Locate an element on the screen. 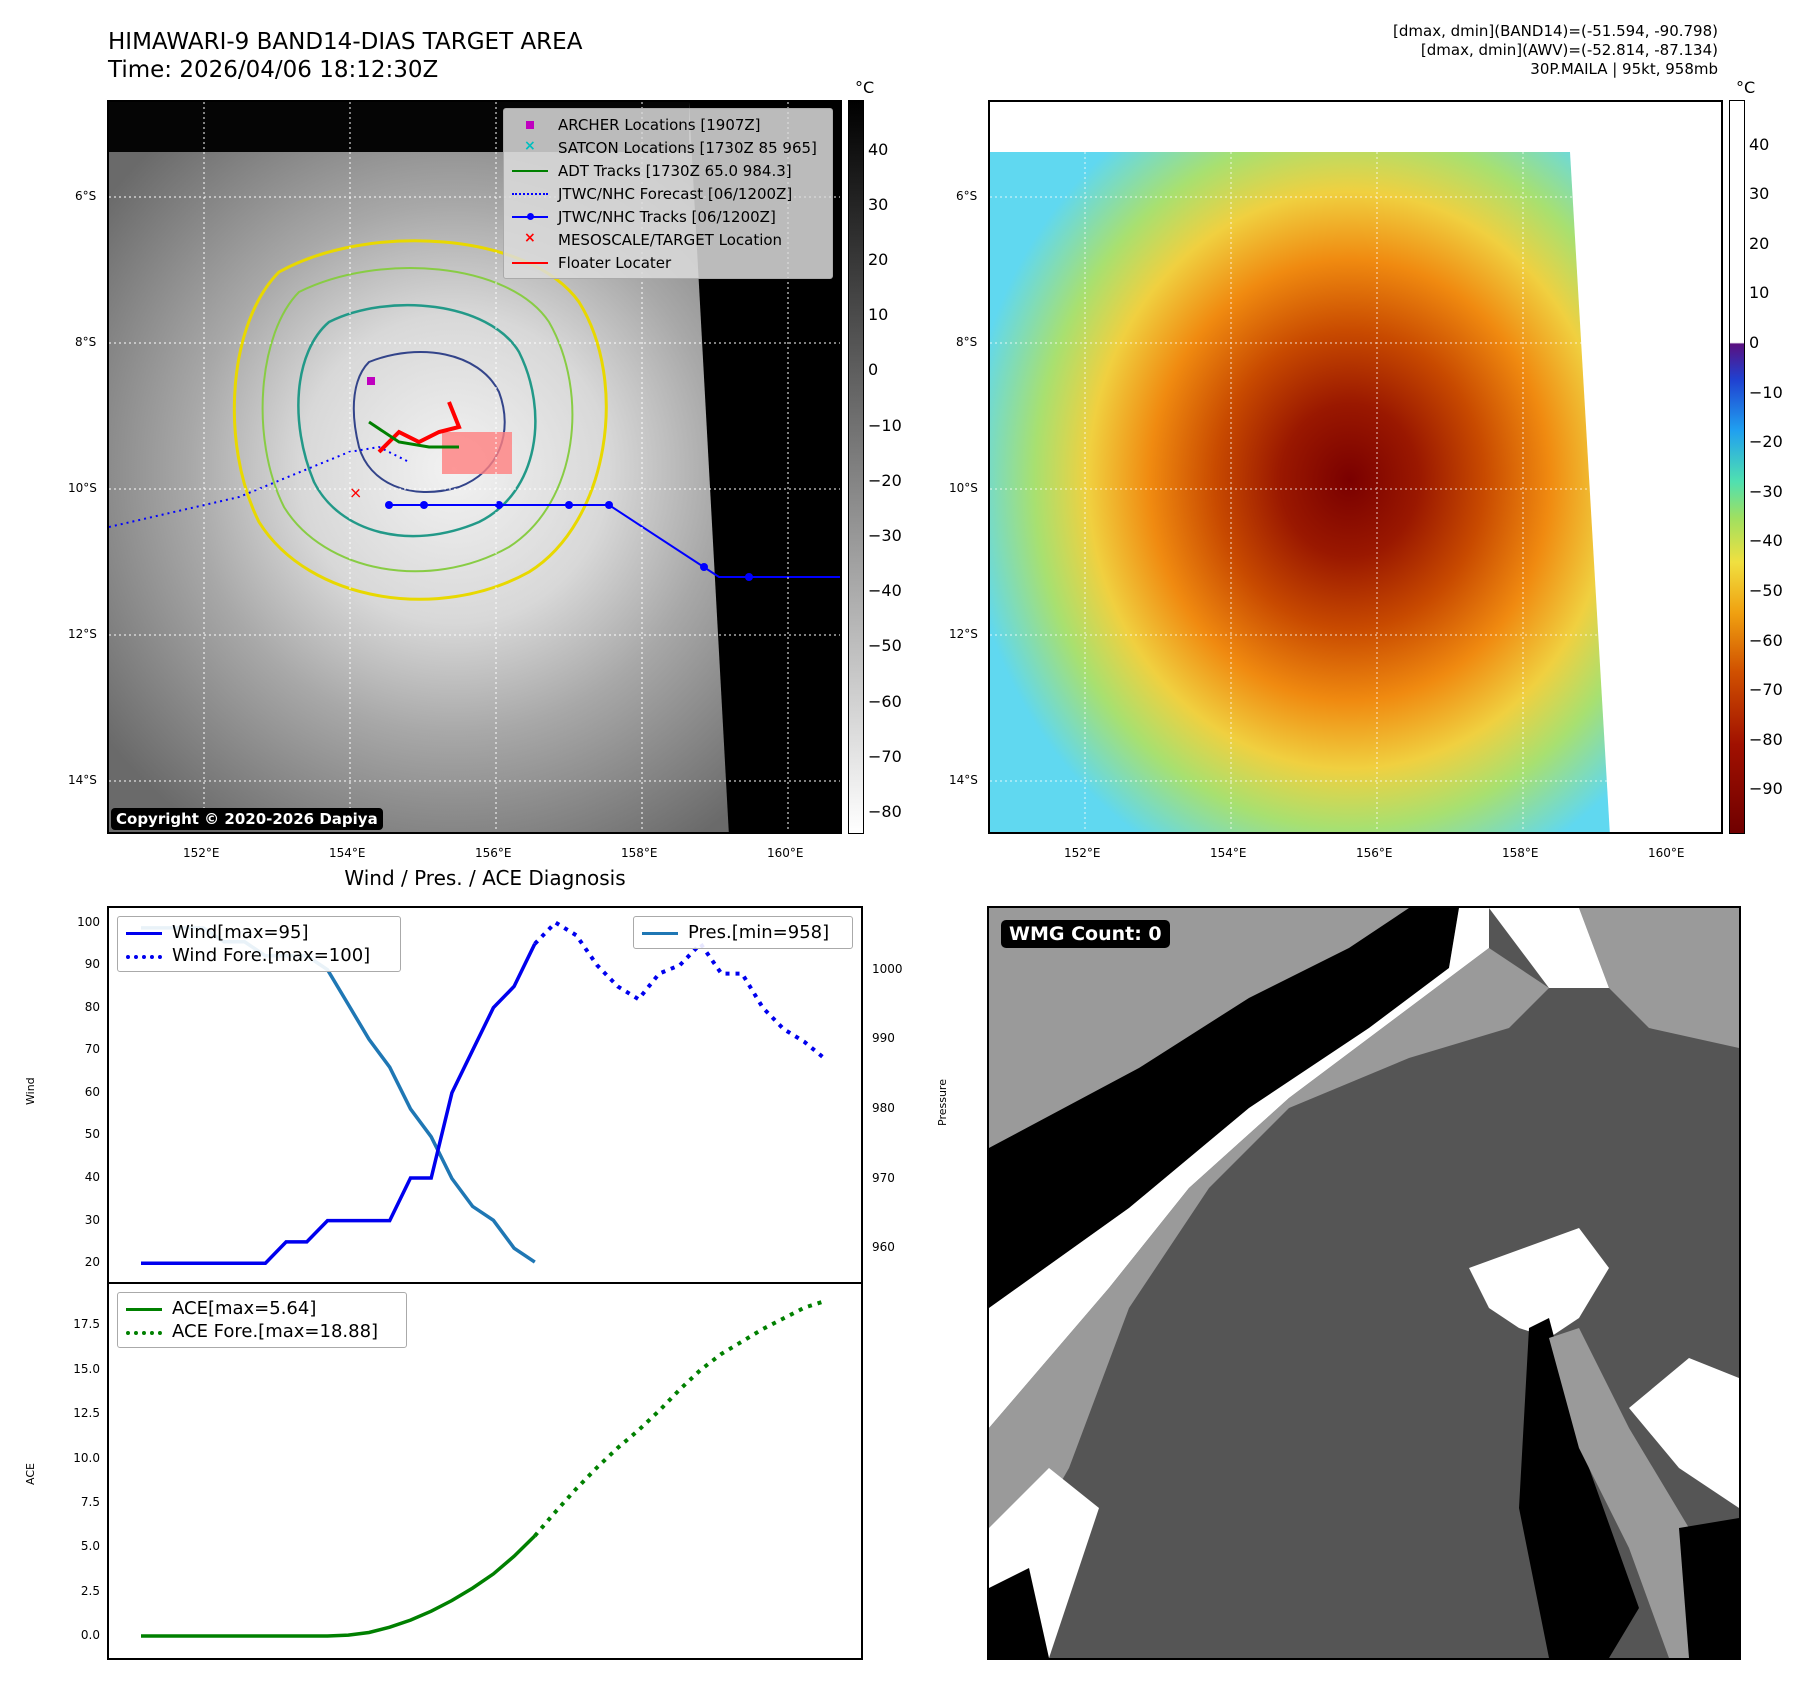 Image resolution: width=1801 pixels, height=1690 pixels. ir-colorbar-tick: 30 is located at coordinates (878, 204).